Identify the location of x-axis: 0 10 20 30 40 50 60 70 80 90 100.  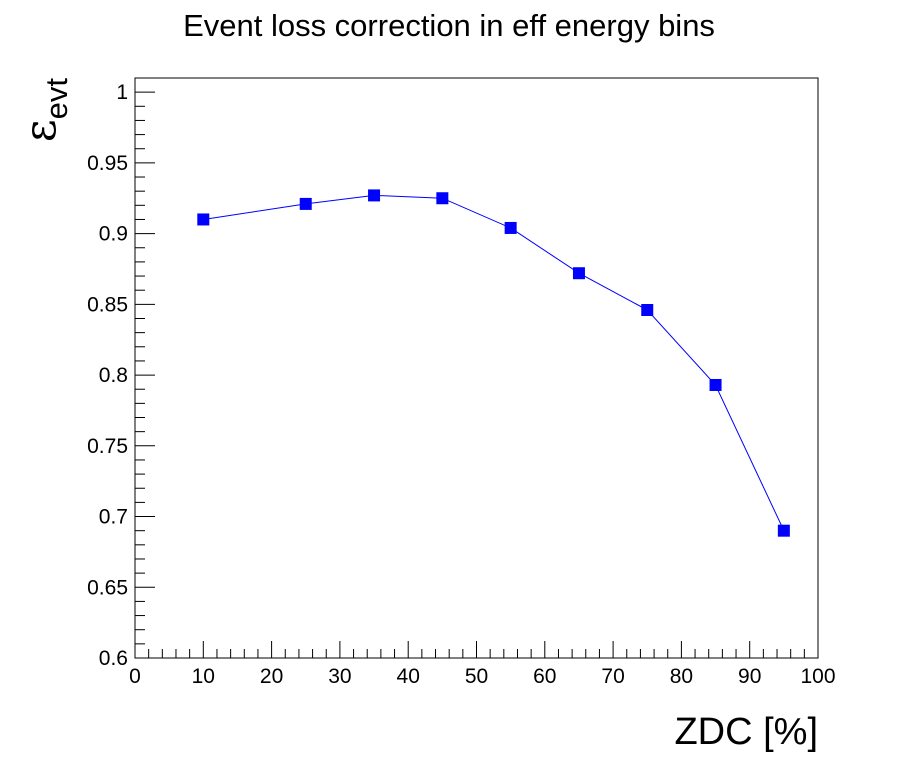
(482, 664).